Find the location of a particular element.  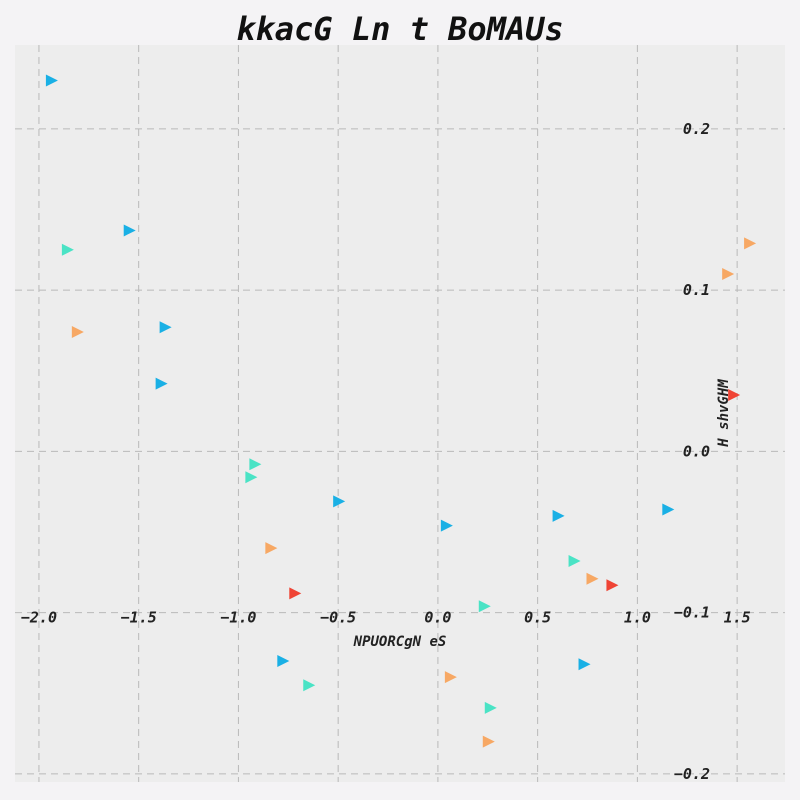

y-tick-label: 0.1 is located at coordinates (696, 290).